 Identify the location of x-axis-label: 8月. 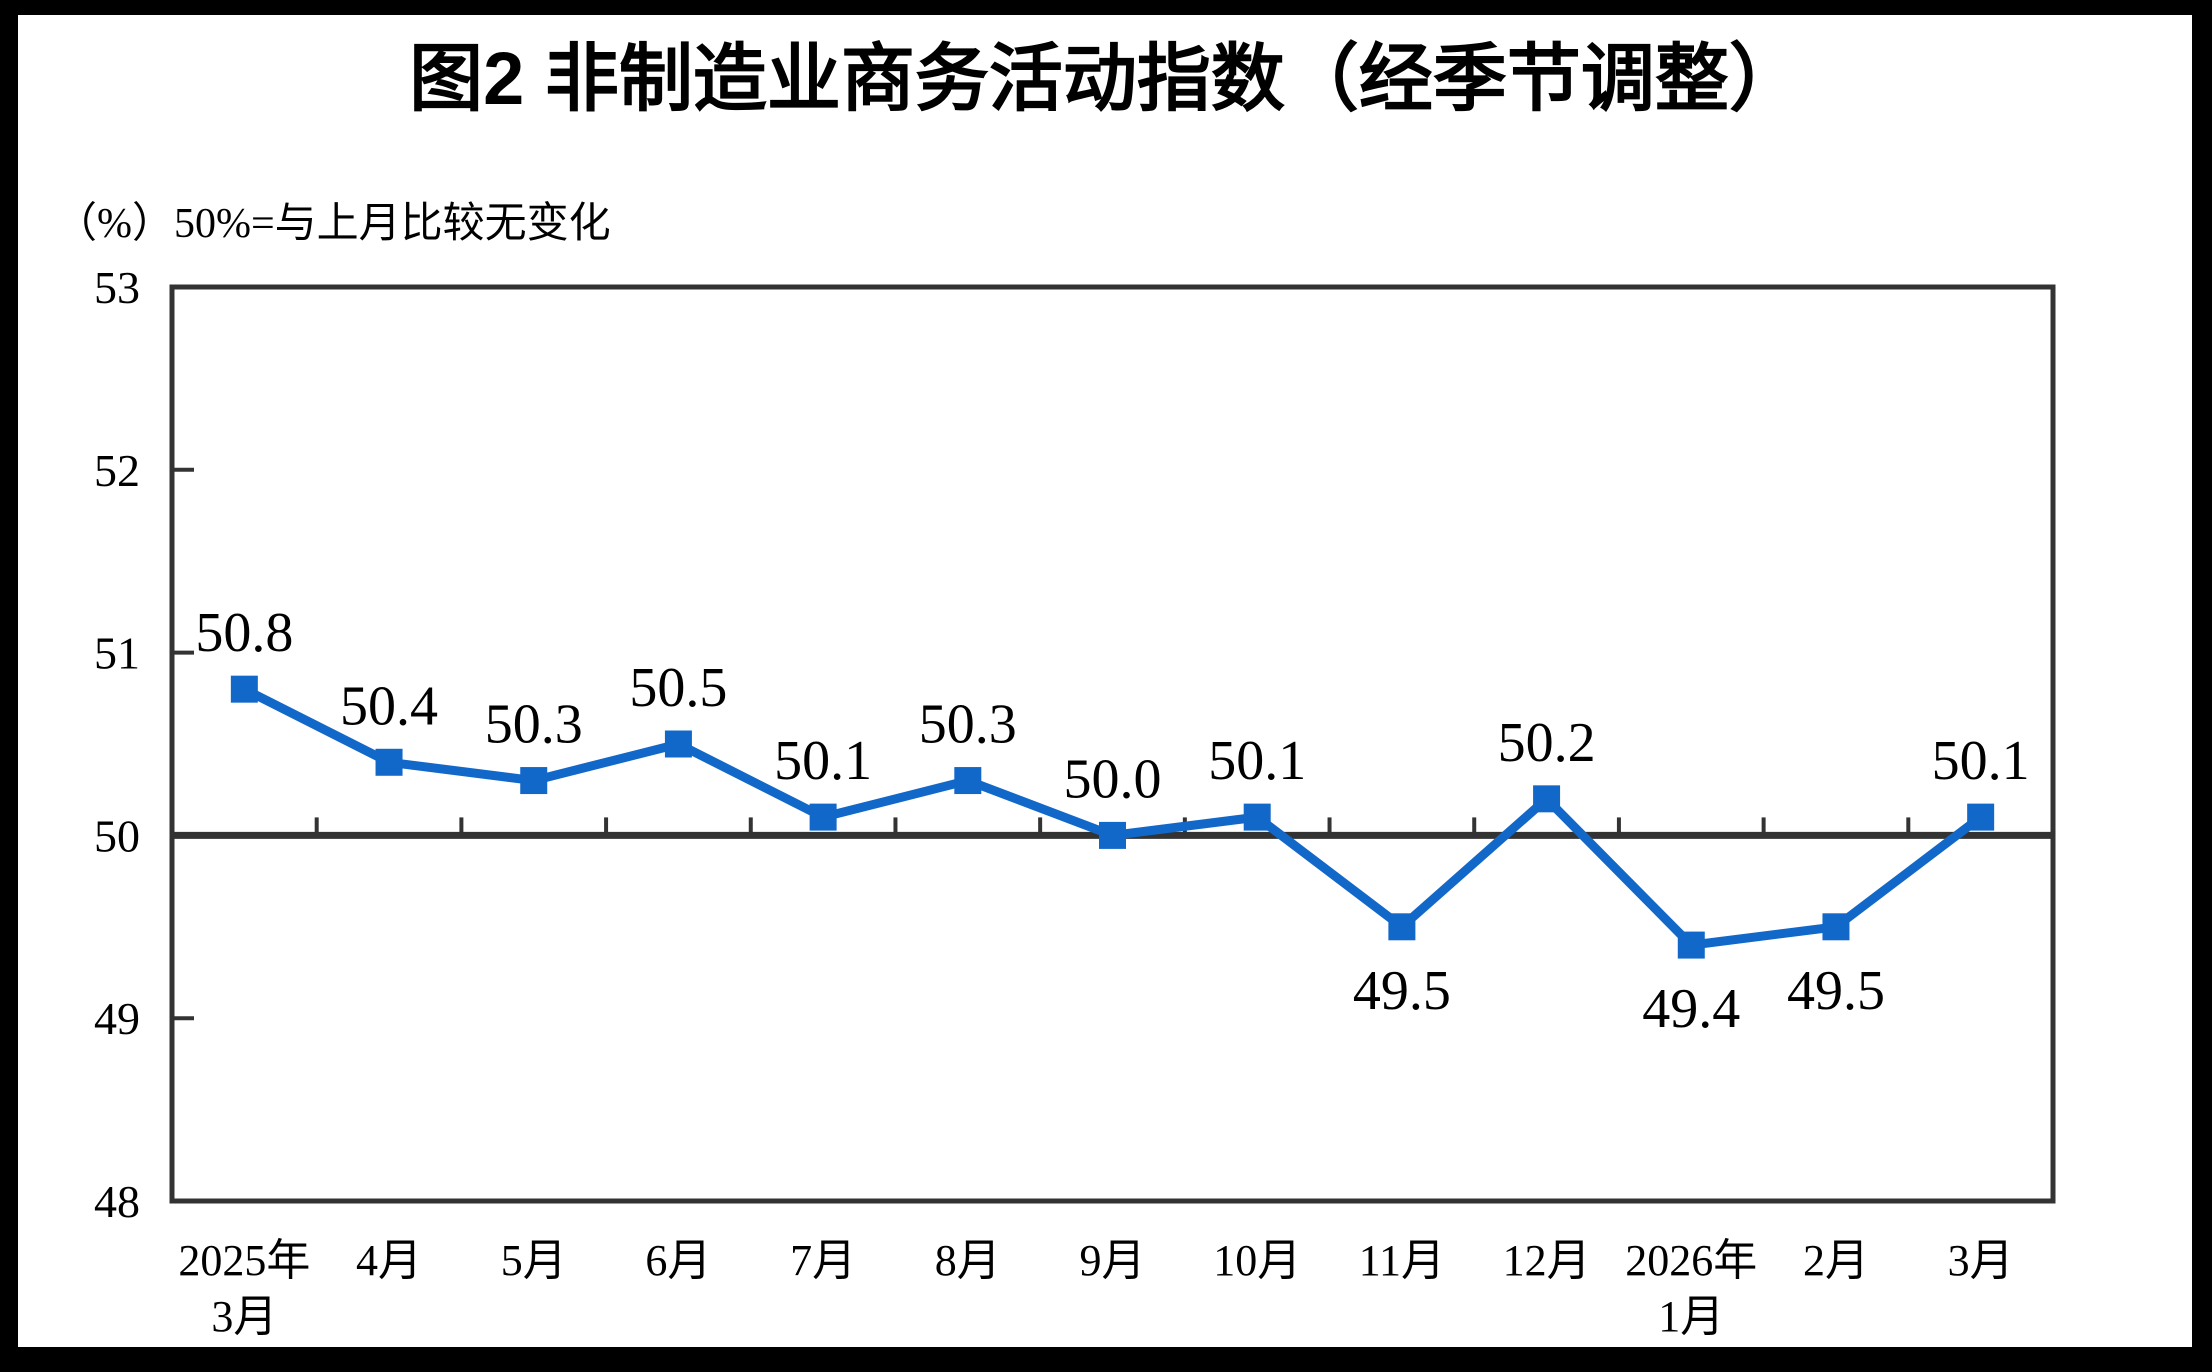
(968, 1260).